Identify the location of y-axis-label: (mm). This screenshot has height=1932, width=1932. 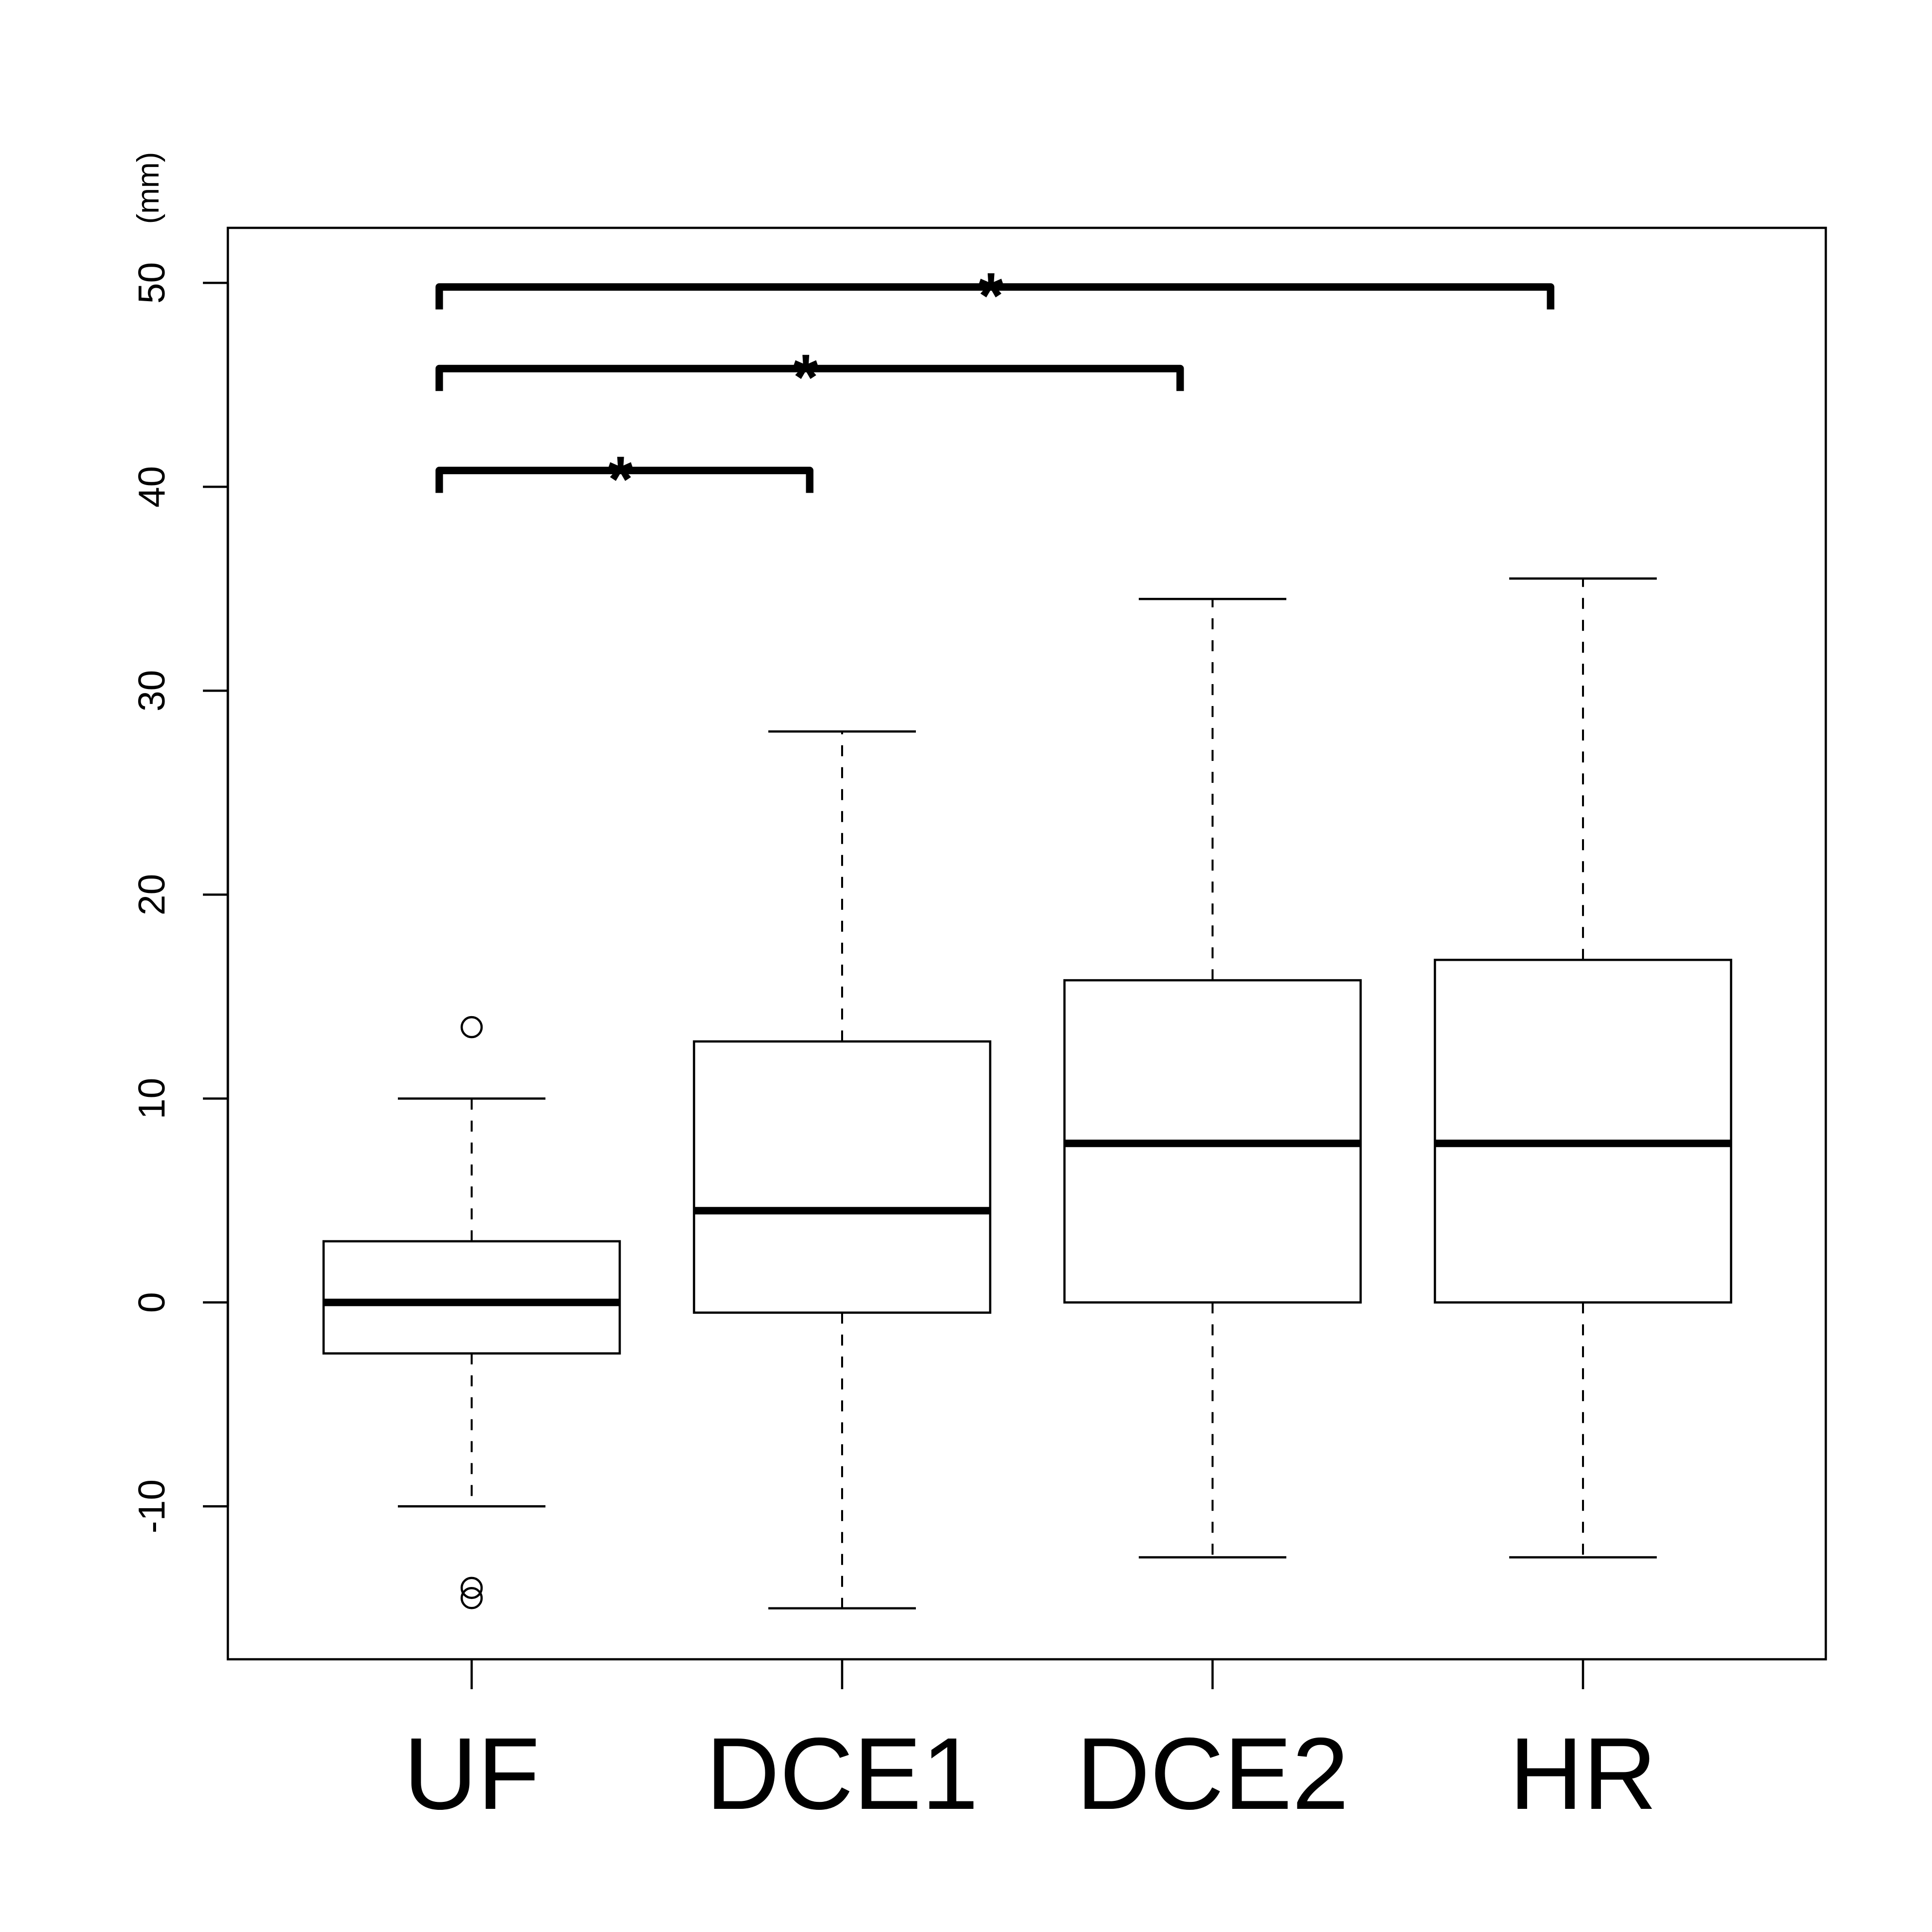
(148, 188).